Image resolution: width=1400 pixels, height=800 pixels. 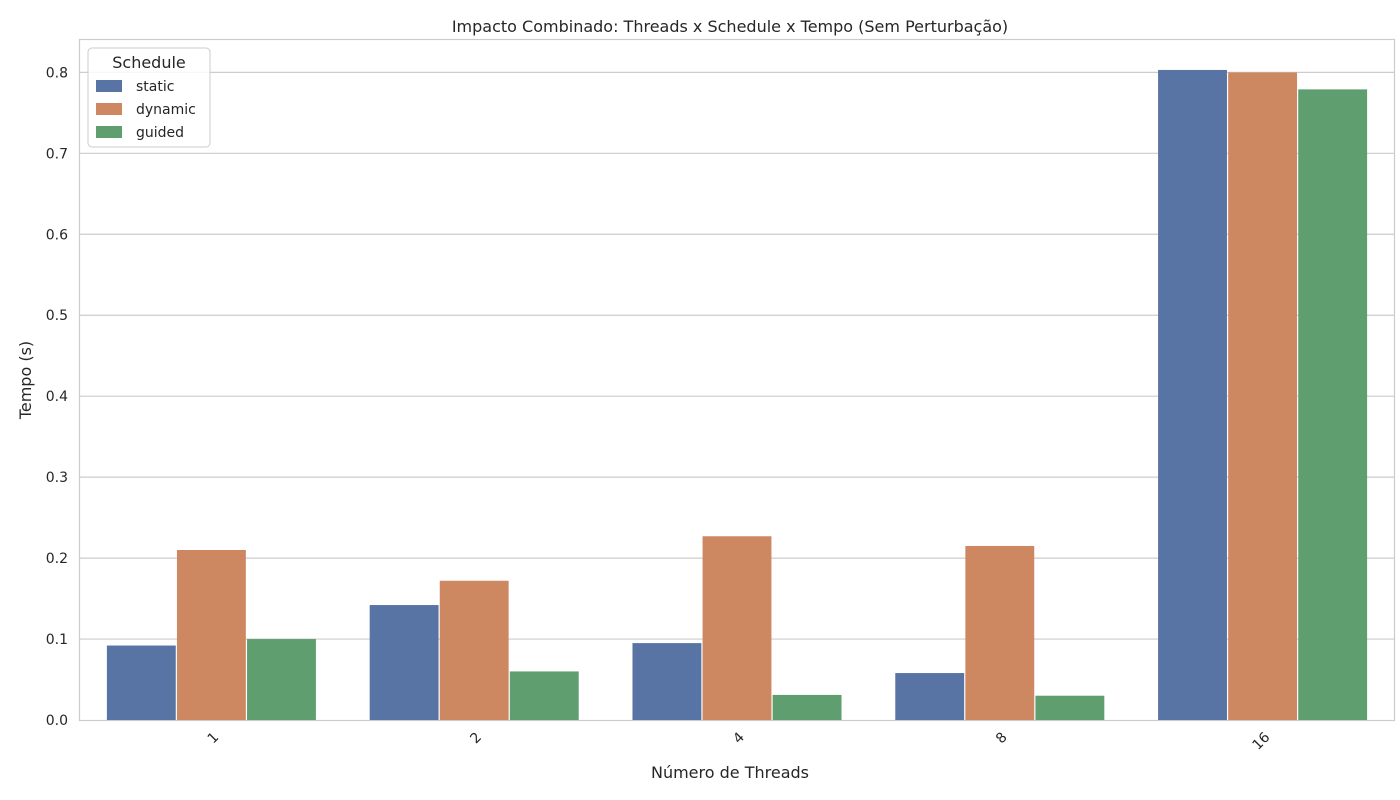 I want to click on y-tick-labels: 0.0 0.1 0.2 0.3 0.4 0.5 0.6 0.7 0.8, so click(x=57, y=397).